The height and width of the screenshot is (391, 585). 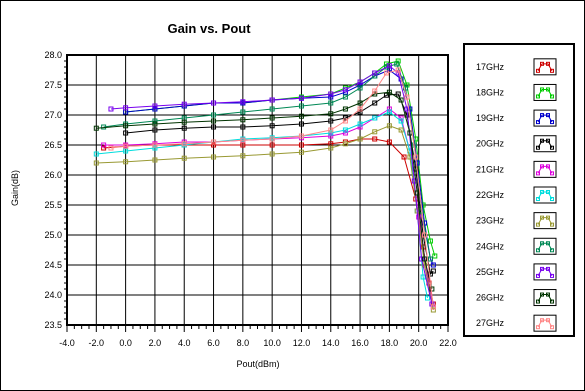 What do you see at coordinates (390, 343) in the screenshot?
I see `x-tick-label: 18.0` at bounding box center [390, 343].